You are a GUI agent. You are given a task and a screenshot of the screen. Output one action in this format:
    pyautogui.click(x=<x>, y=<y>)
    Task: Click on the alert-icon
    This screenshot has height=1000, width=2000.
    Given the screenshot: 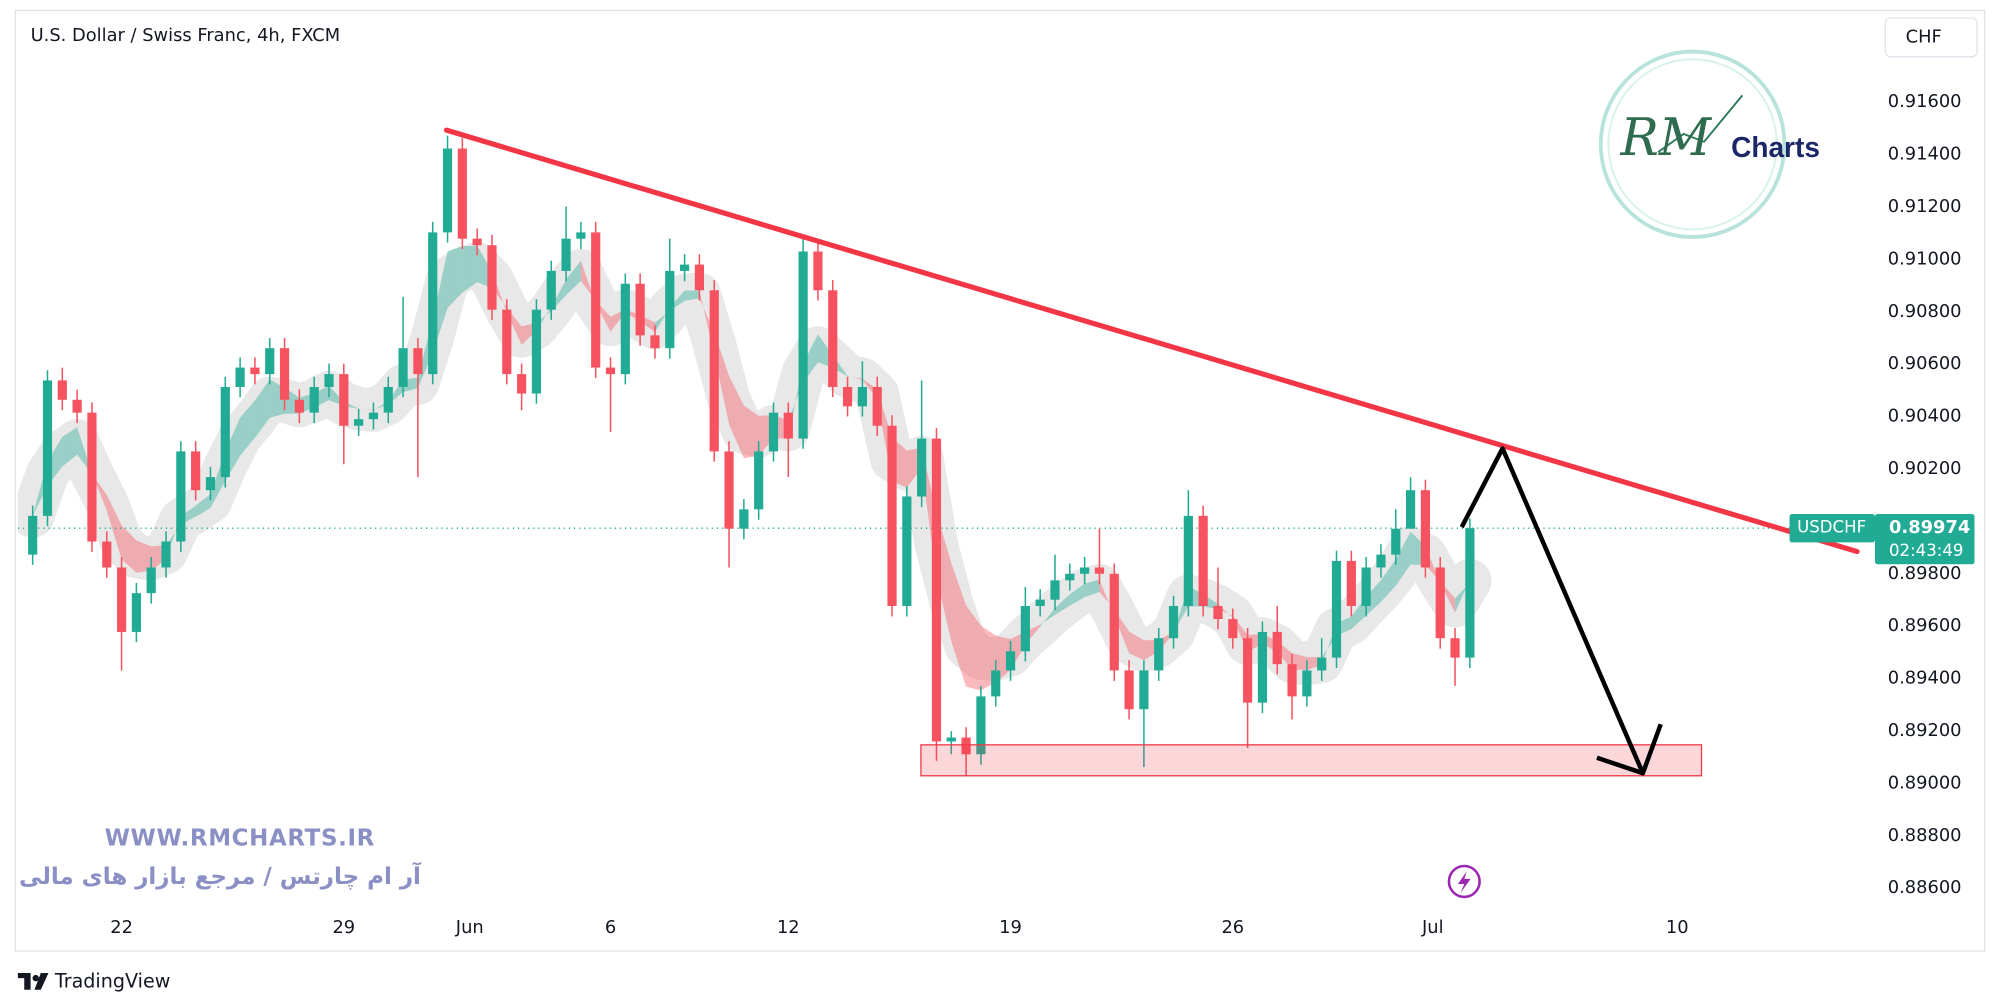 What is the action you would take?
    pyautogui.click(x=1464, y=881)
    